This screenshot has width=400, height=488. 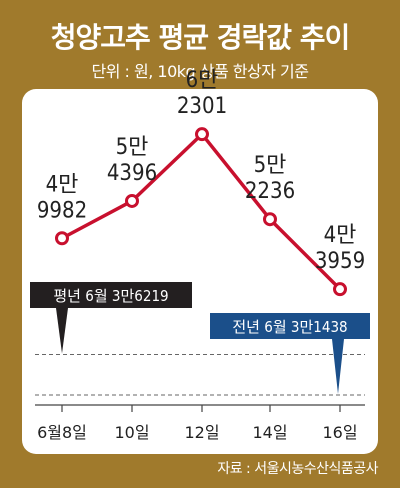 What do you see at coordinates (62, 210) in the screenshot?
I see `data-label-bottom: 9982` at bounding box center [62, 210].